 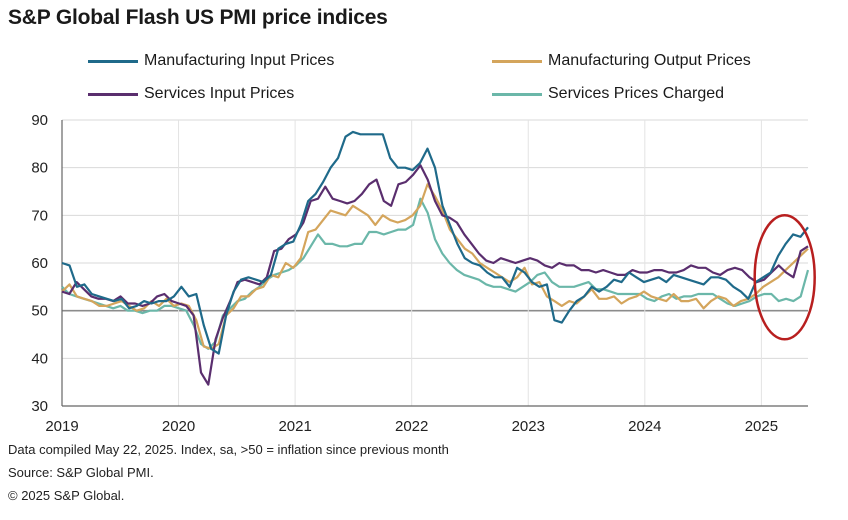 What do you see at coordinates (294, 426) in the screenshot?
I see `x-tick-label: 2021` at bounding box center [294, 426].